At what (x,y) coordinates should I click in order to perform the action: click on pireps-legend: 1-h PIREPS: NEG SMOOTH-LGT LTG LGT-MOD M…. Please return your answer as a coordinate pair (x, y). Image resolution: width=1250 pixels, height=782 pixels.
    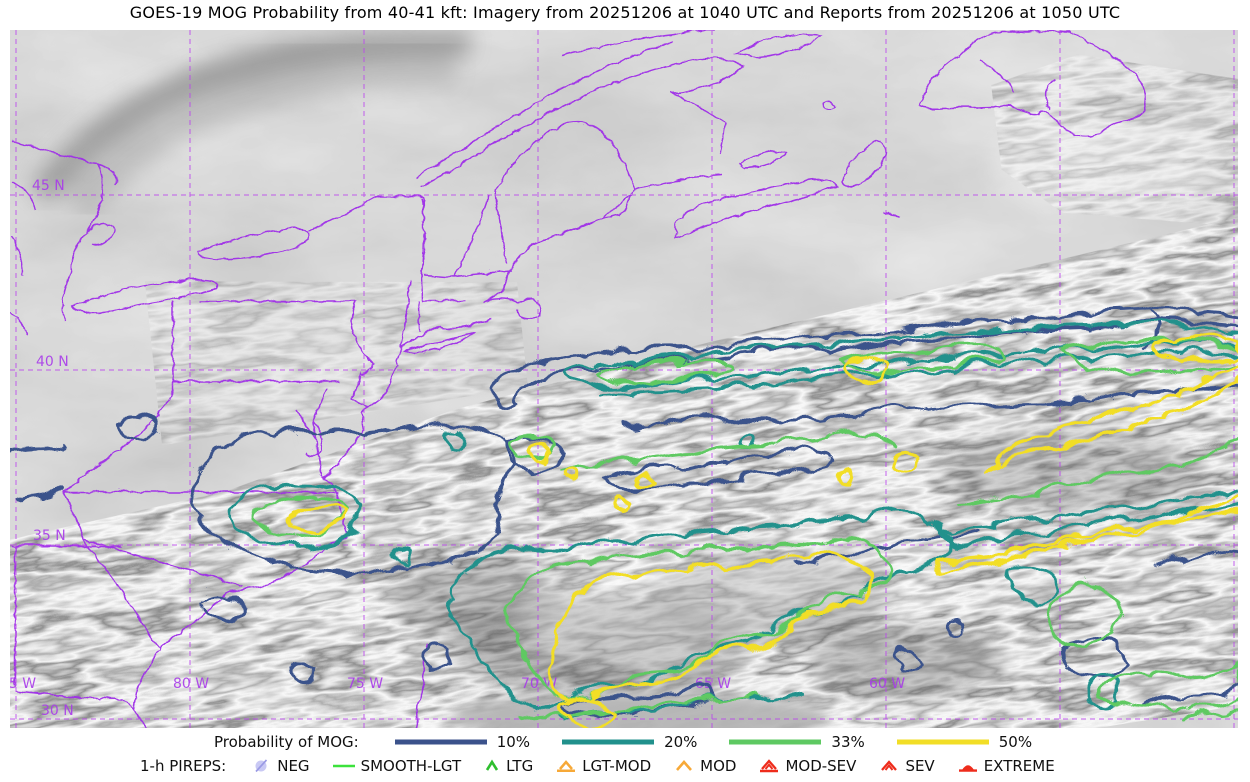
    Looking at the image, I should click on (597, 766).